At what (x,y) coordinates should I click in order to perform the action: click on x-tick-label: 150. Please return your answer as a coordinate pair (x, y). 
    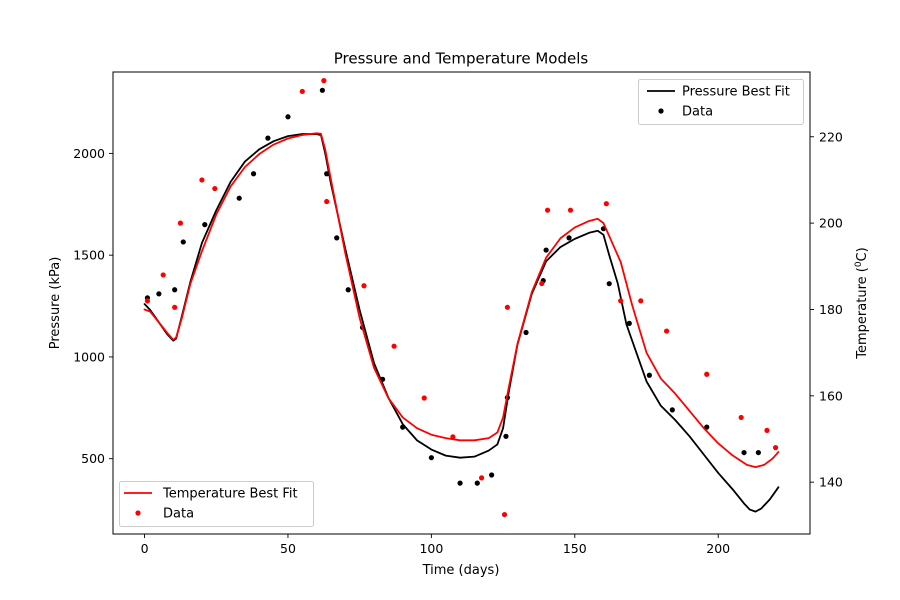
    Looking at the image, I should click on (575, 548).